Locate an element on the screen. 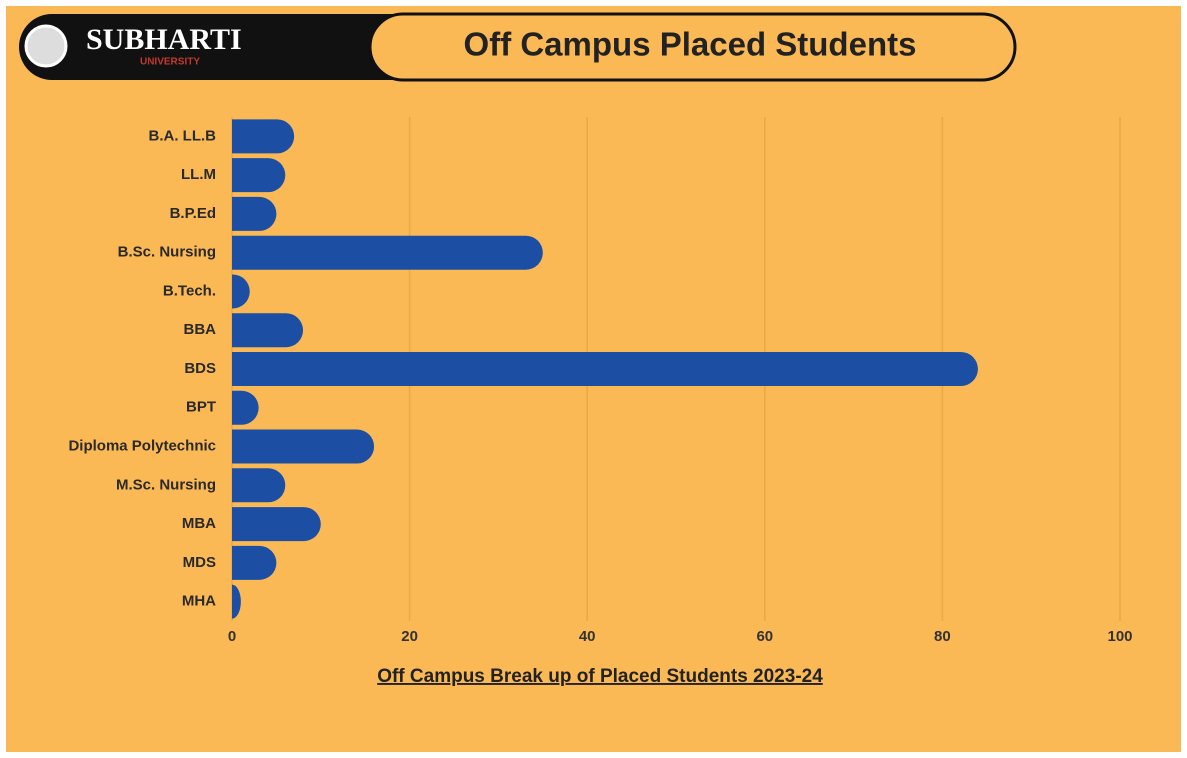  title-pill is located at coordinates (692, 47).